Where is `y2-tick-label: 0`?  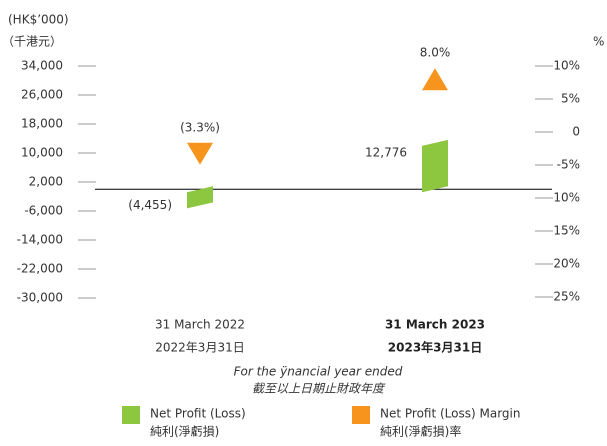
y2-tick-label: 0 is located at coordinates (576, 132).